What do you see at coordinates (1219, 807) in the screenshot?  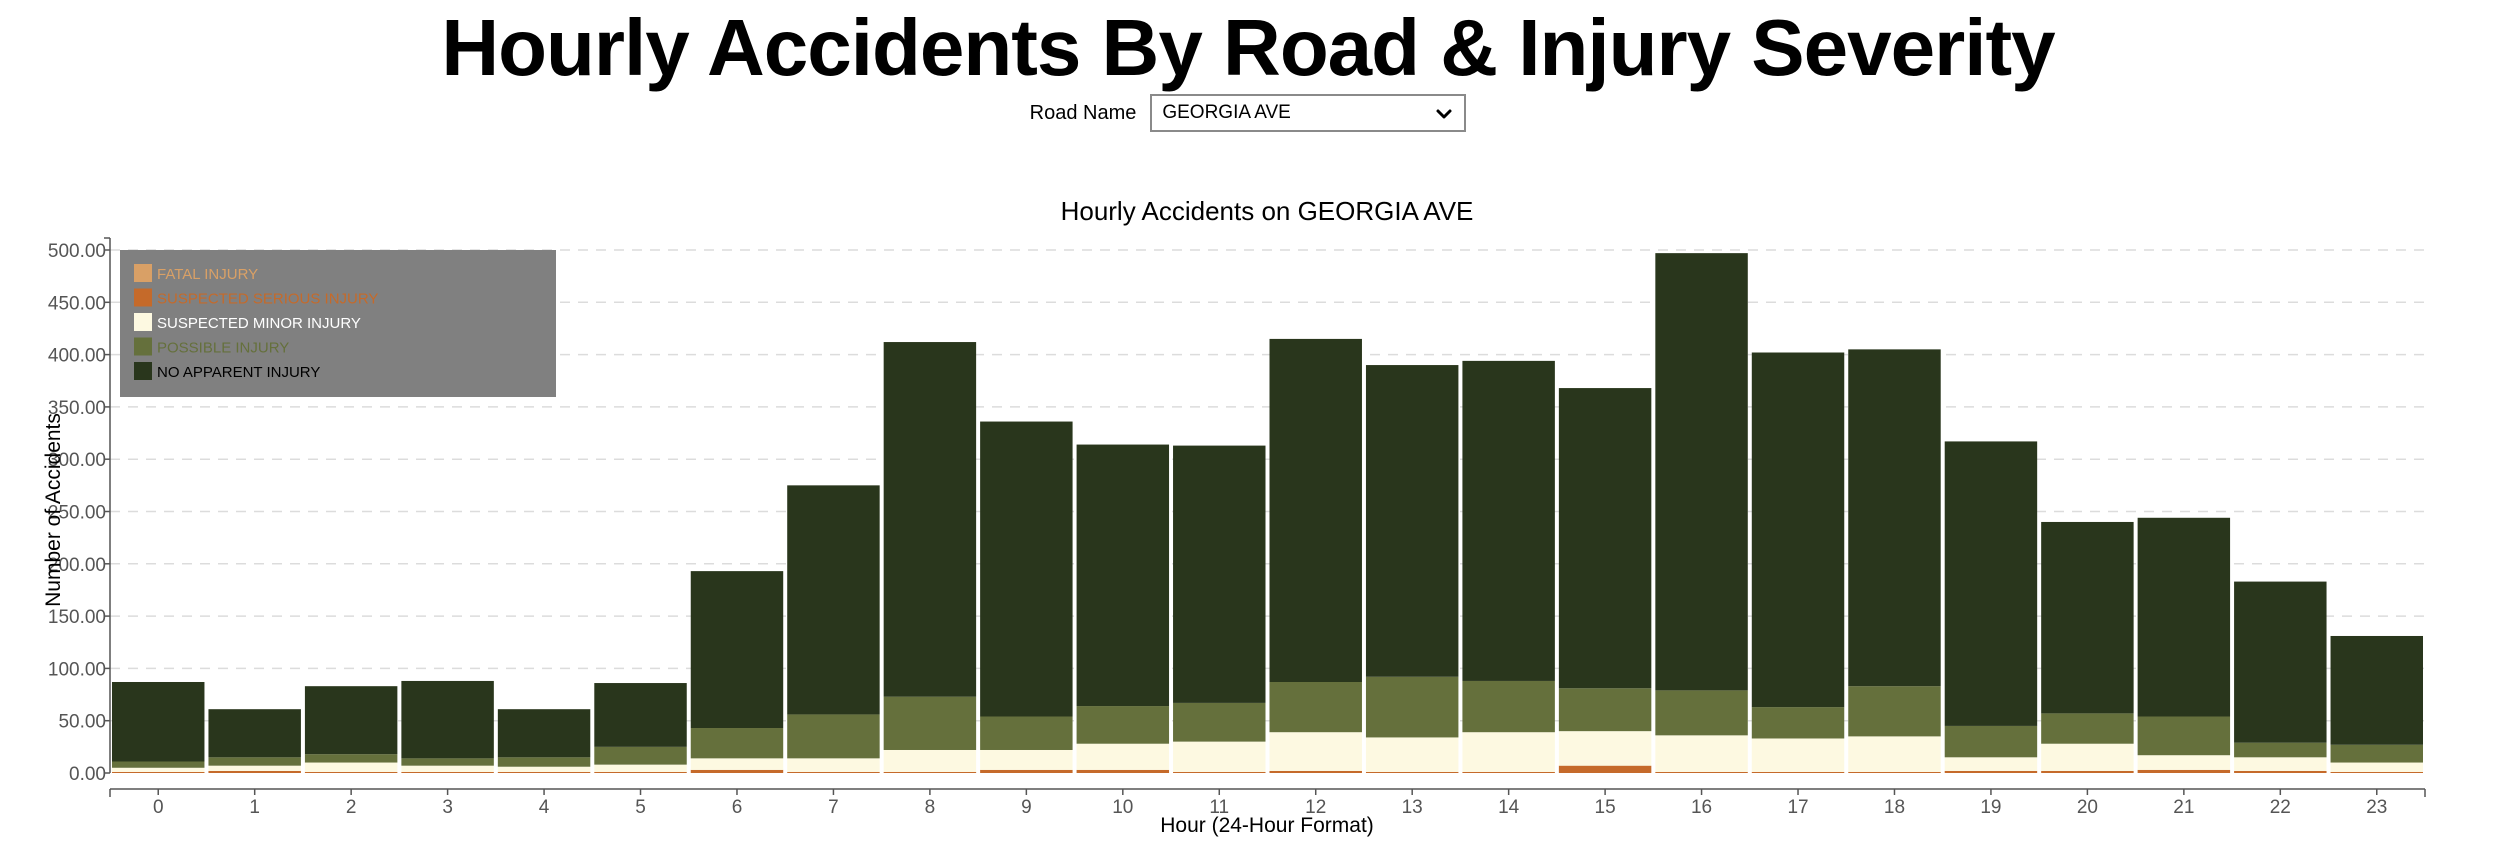 I see `x-tick-label: 11` at bounding box center [1219, 807].